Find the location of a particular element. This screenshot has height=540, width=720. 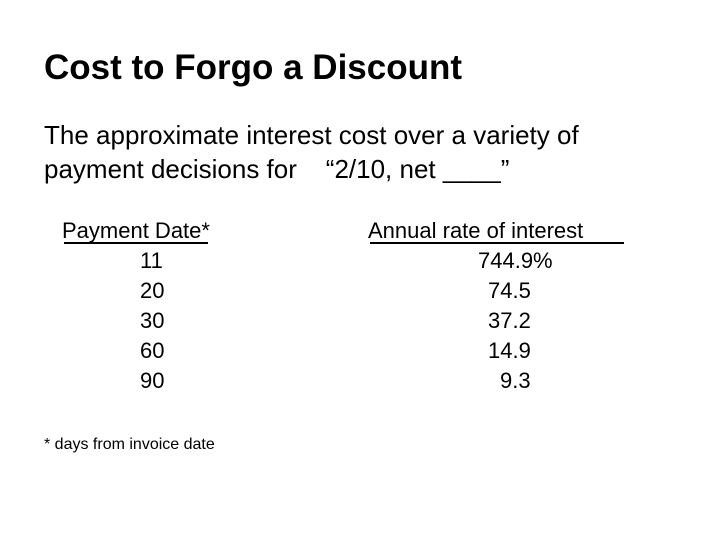

payment-date-value: 60 is located at coordinates (152, 350).